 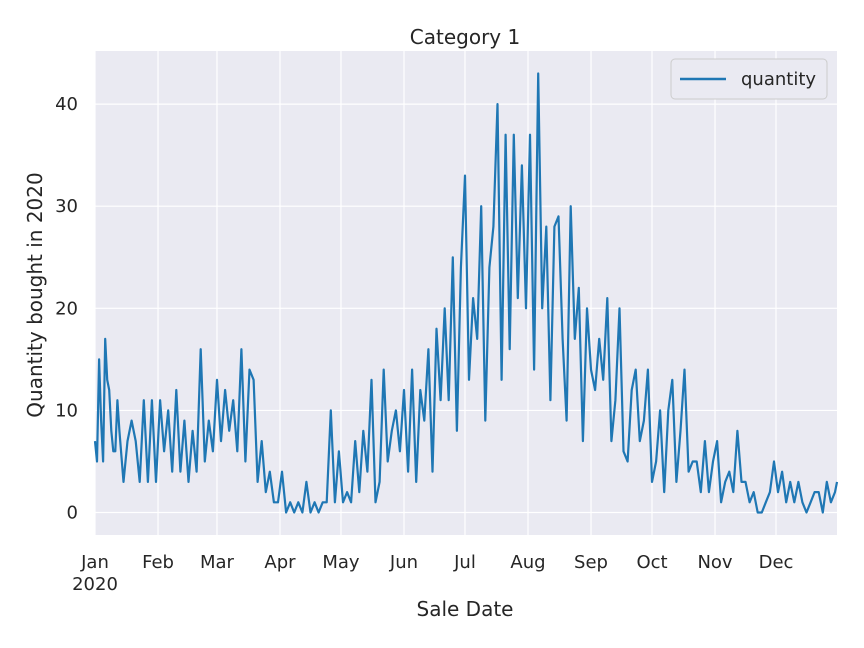 I want to click on x-tick-label: Jan, so click(x=94, y=562).